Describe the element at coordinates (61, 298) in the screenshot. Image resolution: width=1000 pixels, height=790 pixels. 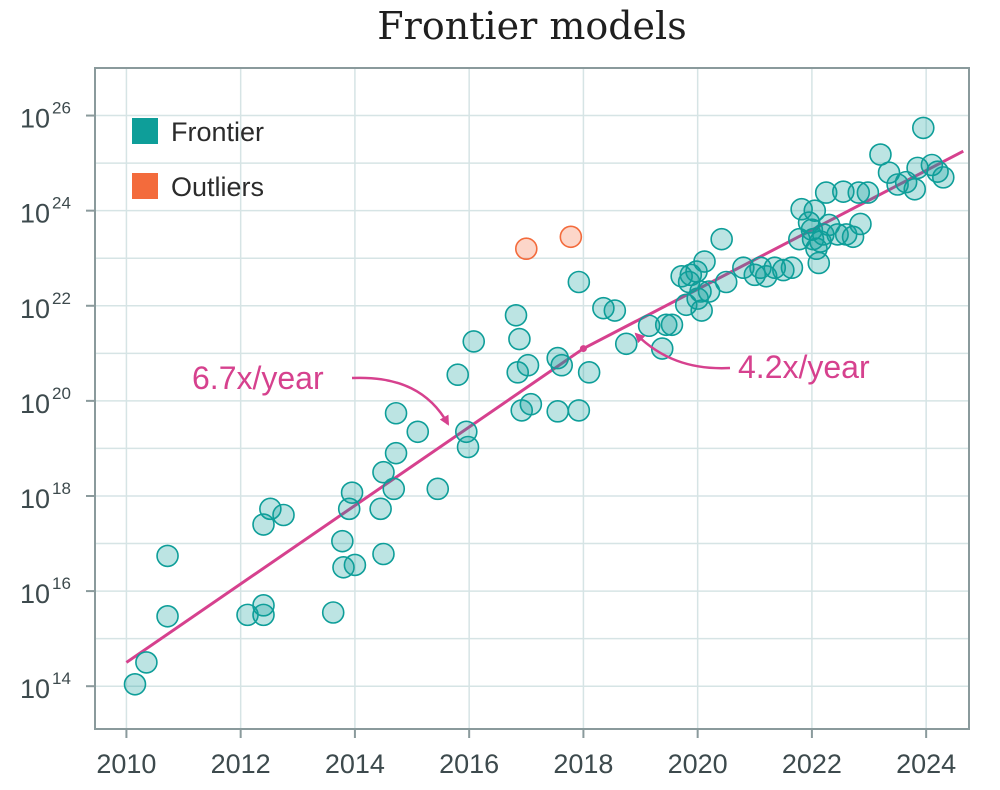
I see `y-tick-exponent: 22` at that location.